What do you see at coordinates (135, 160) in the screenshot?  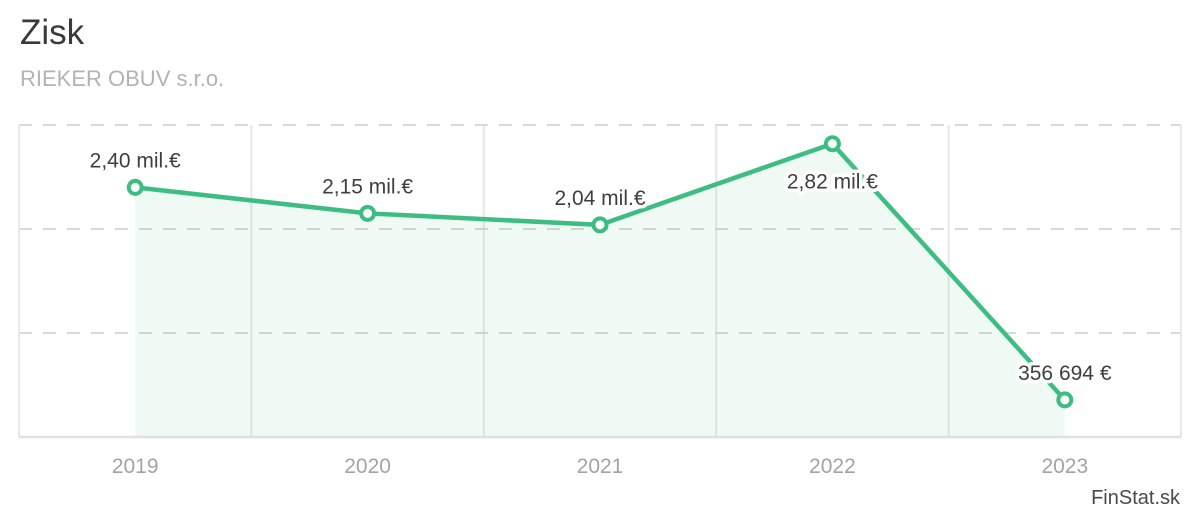 I see `point-label-2019: 2,40 mil.€` at bounding box center [135, 160].